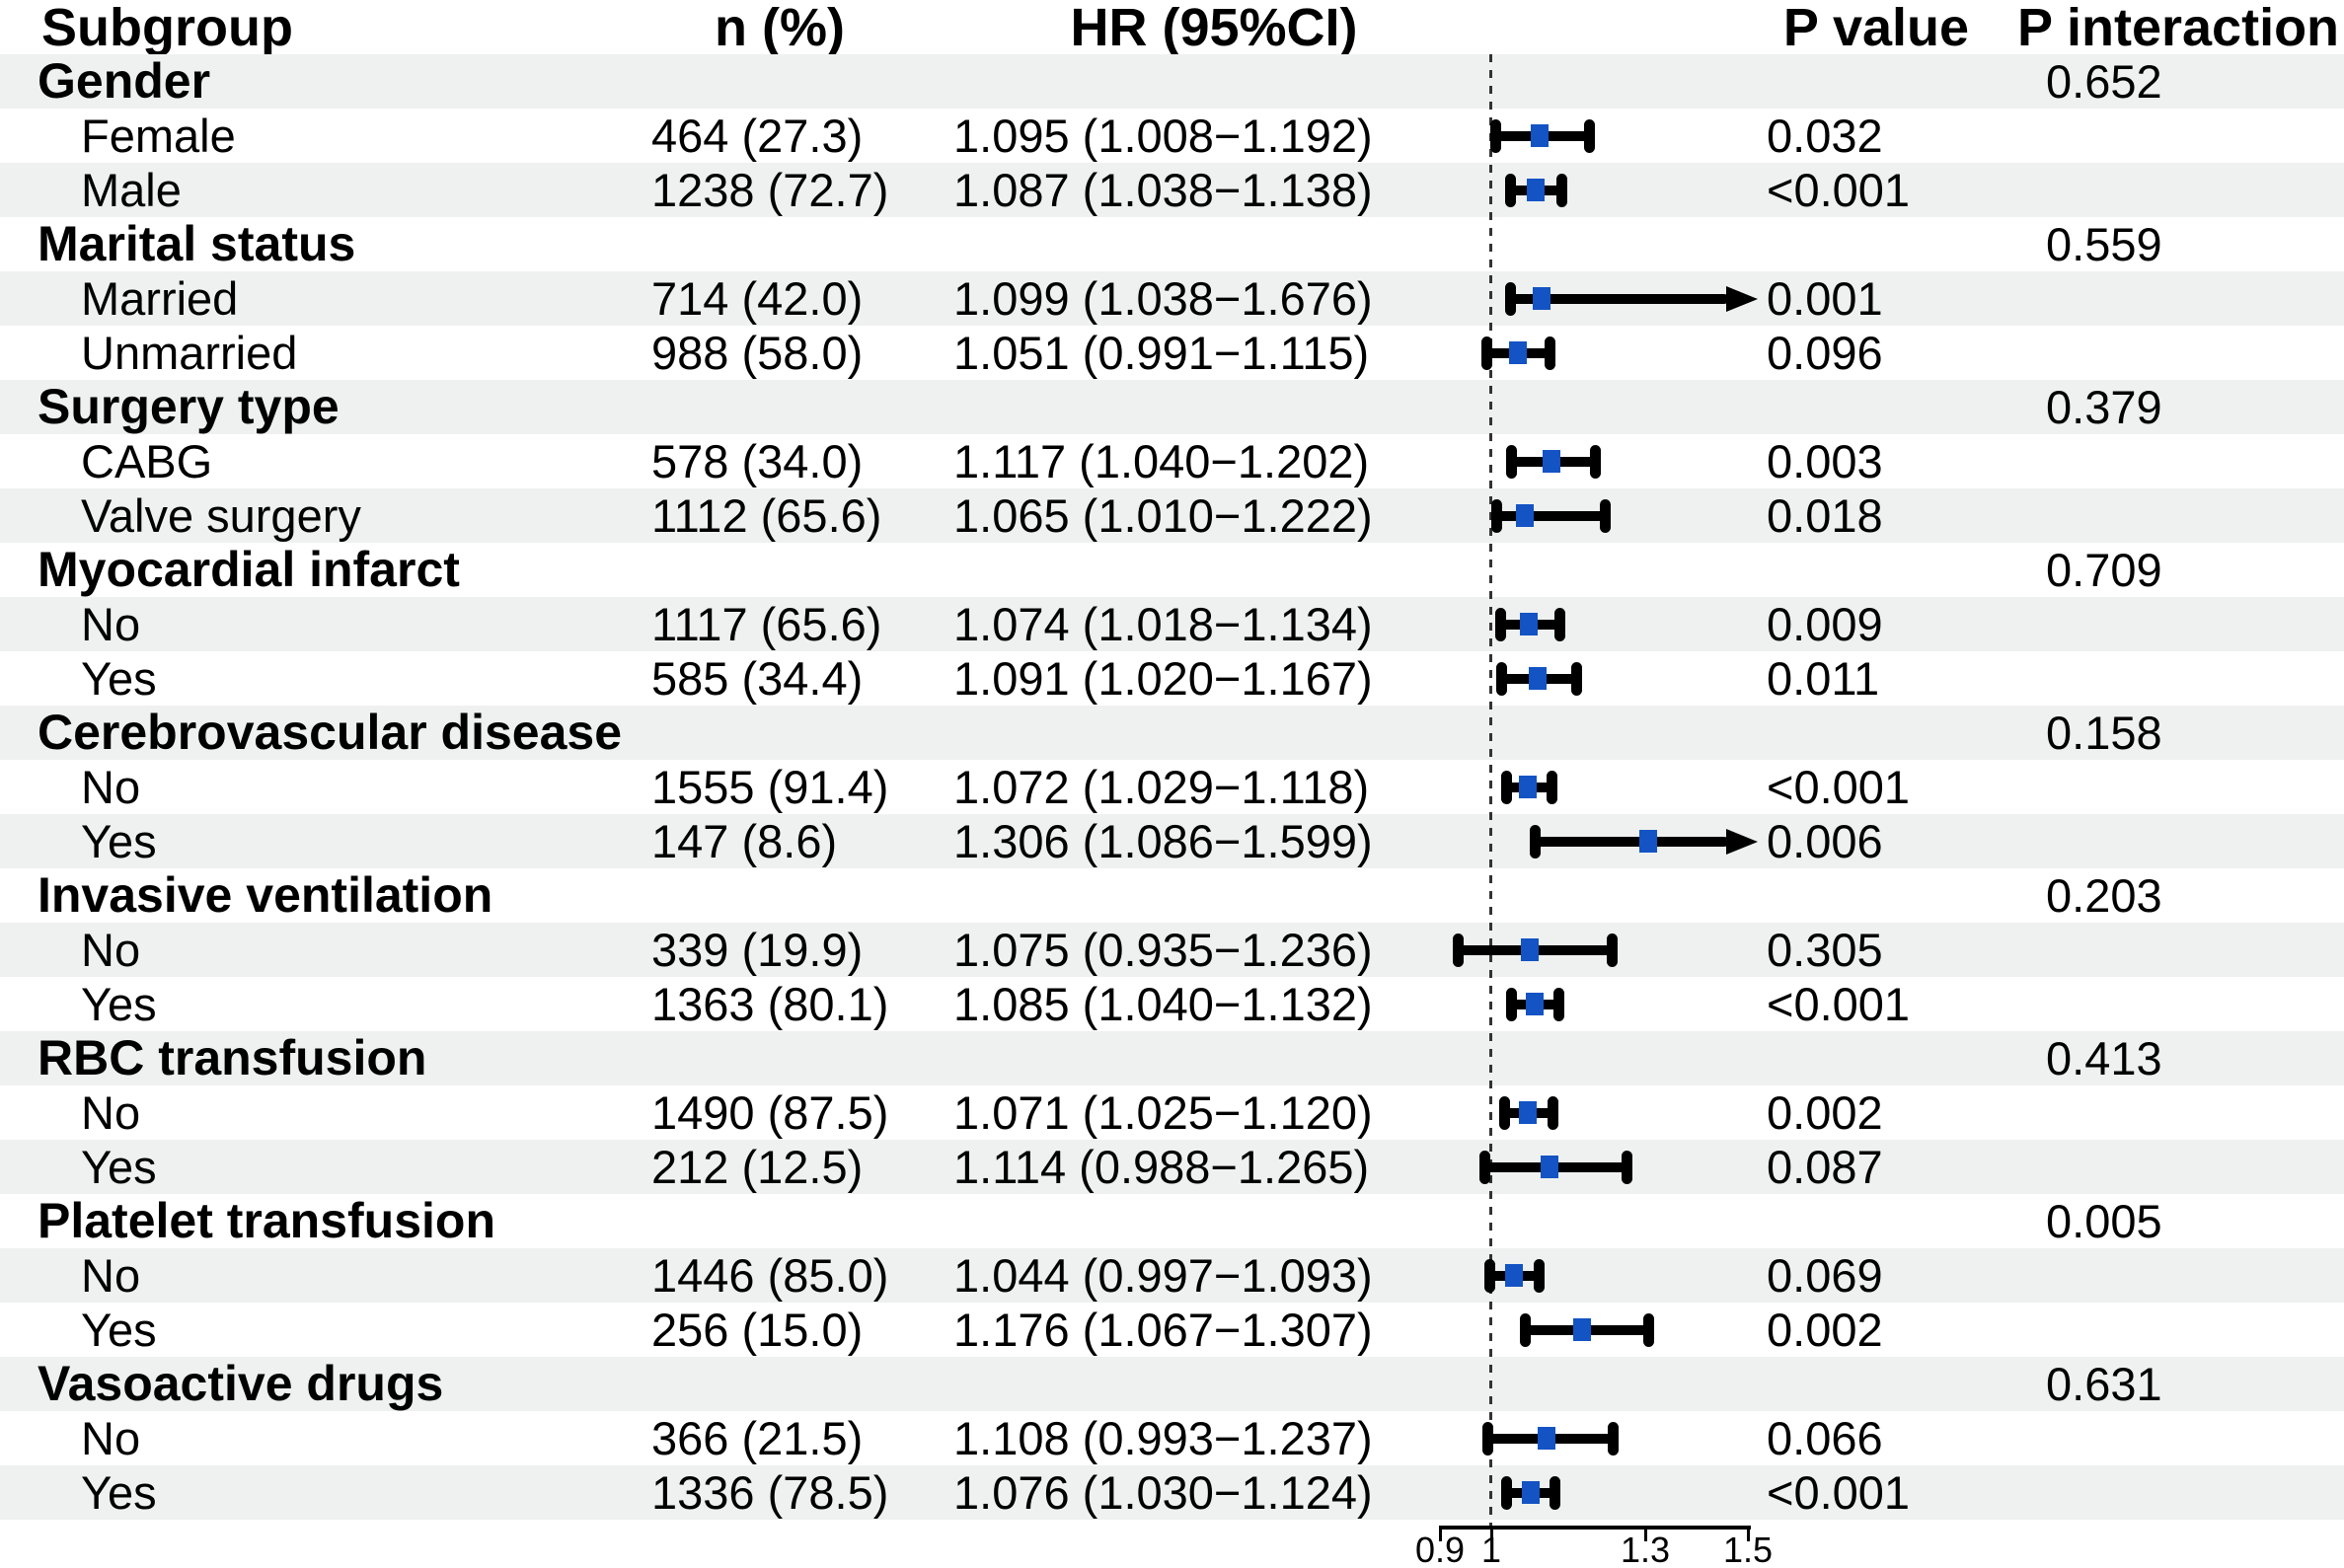 Image resolution: width=2344 pixels, height=1568 pixels. What do you see at coordinates (189, 406) in the screenshot?
I see `group-label: Surgery type` at bounding box center [189, 406].